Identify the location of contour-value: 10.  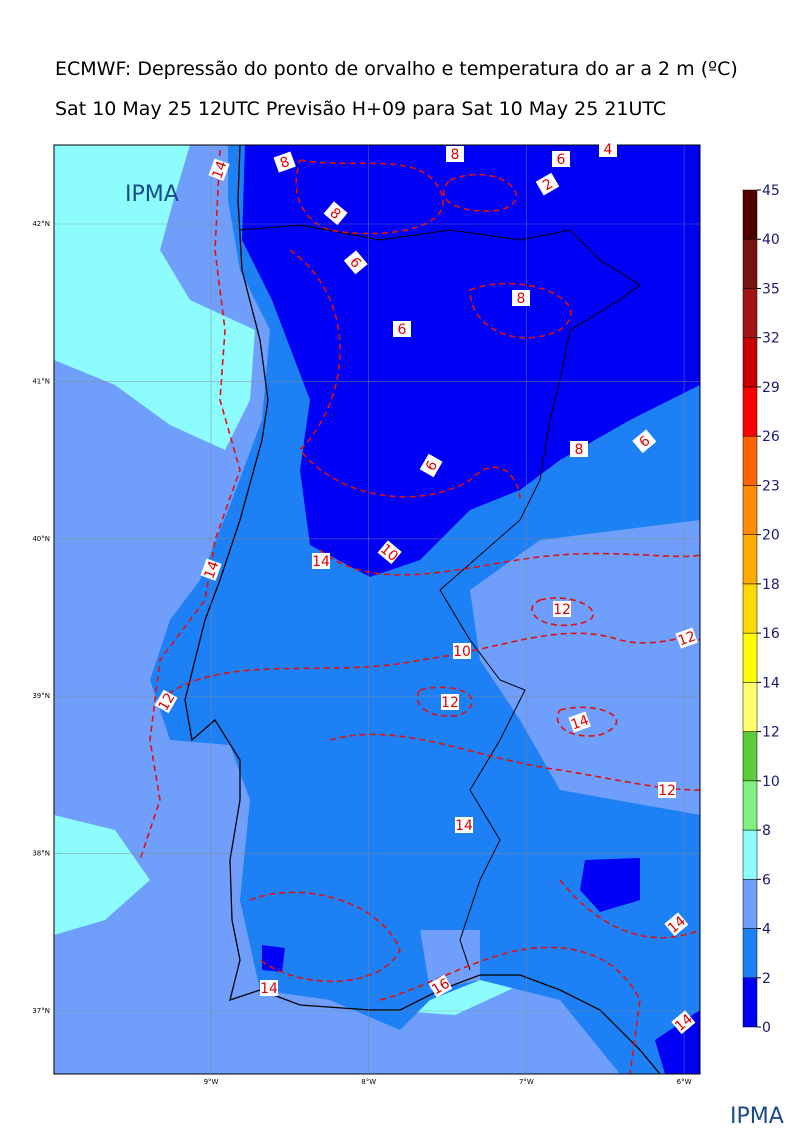
(462, 652).